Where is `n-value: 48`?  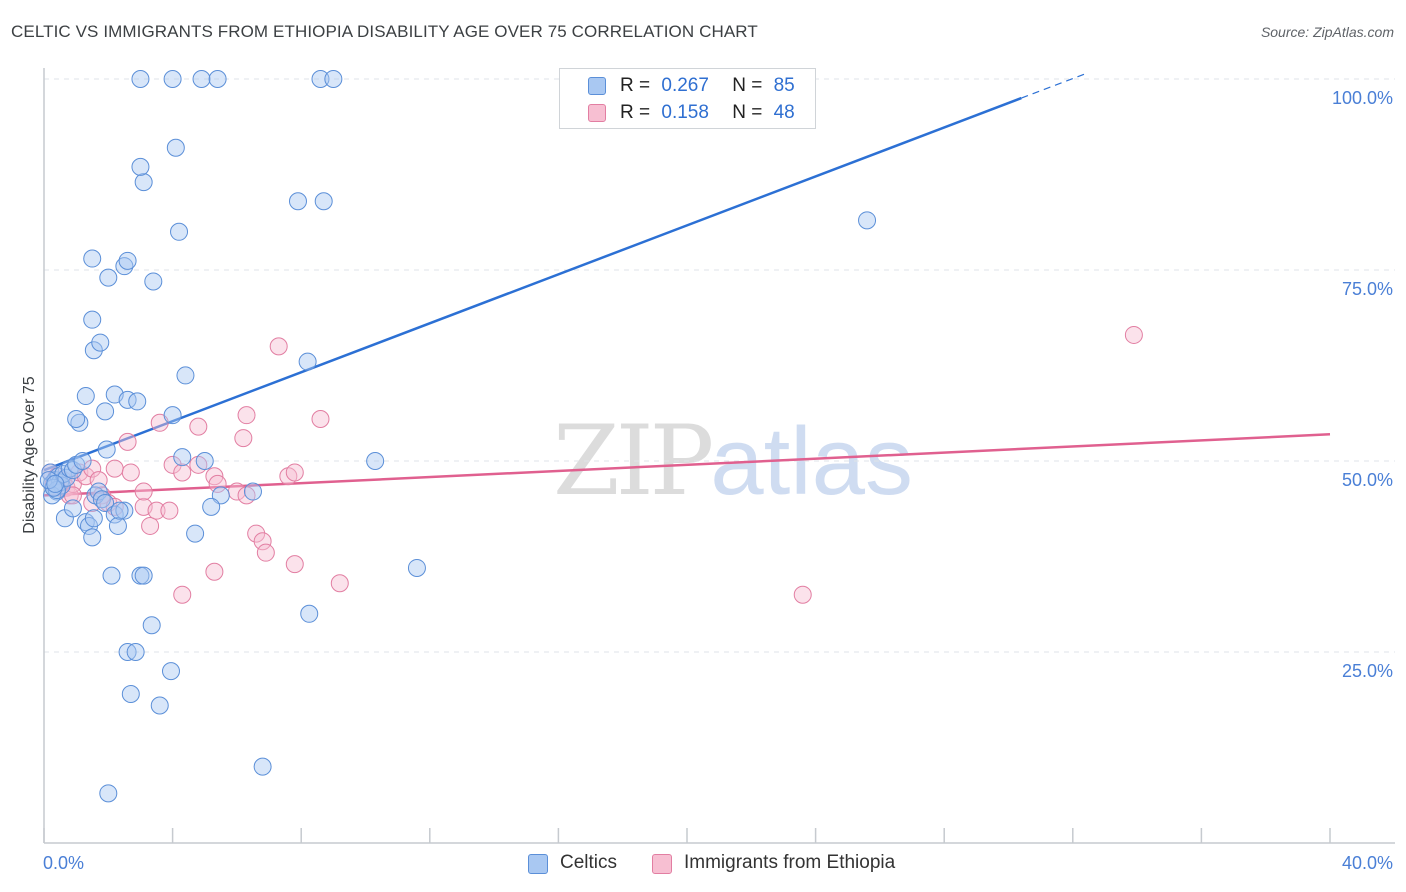 n-value: 48 is located at coordinates (784, 112).